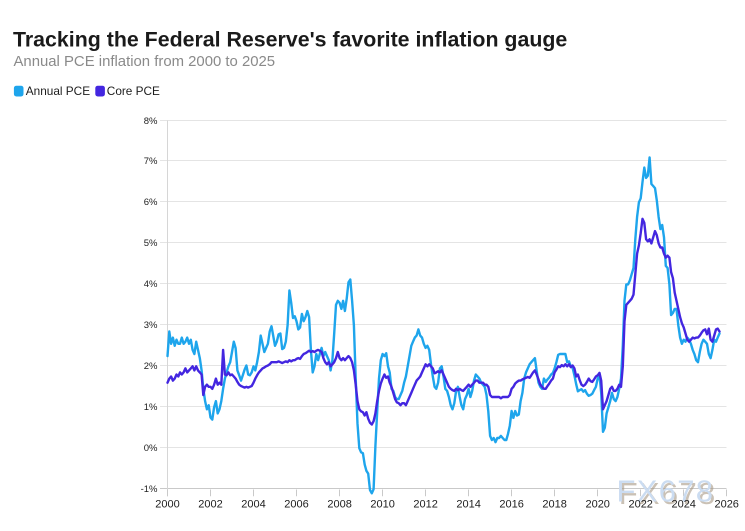  I want to click on svg-text: 2004, so click(253, 505).